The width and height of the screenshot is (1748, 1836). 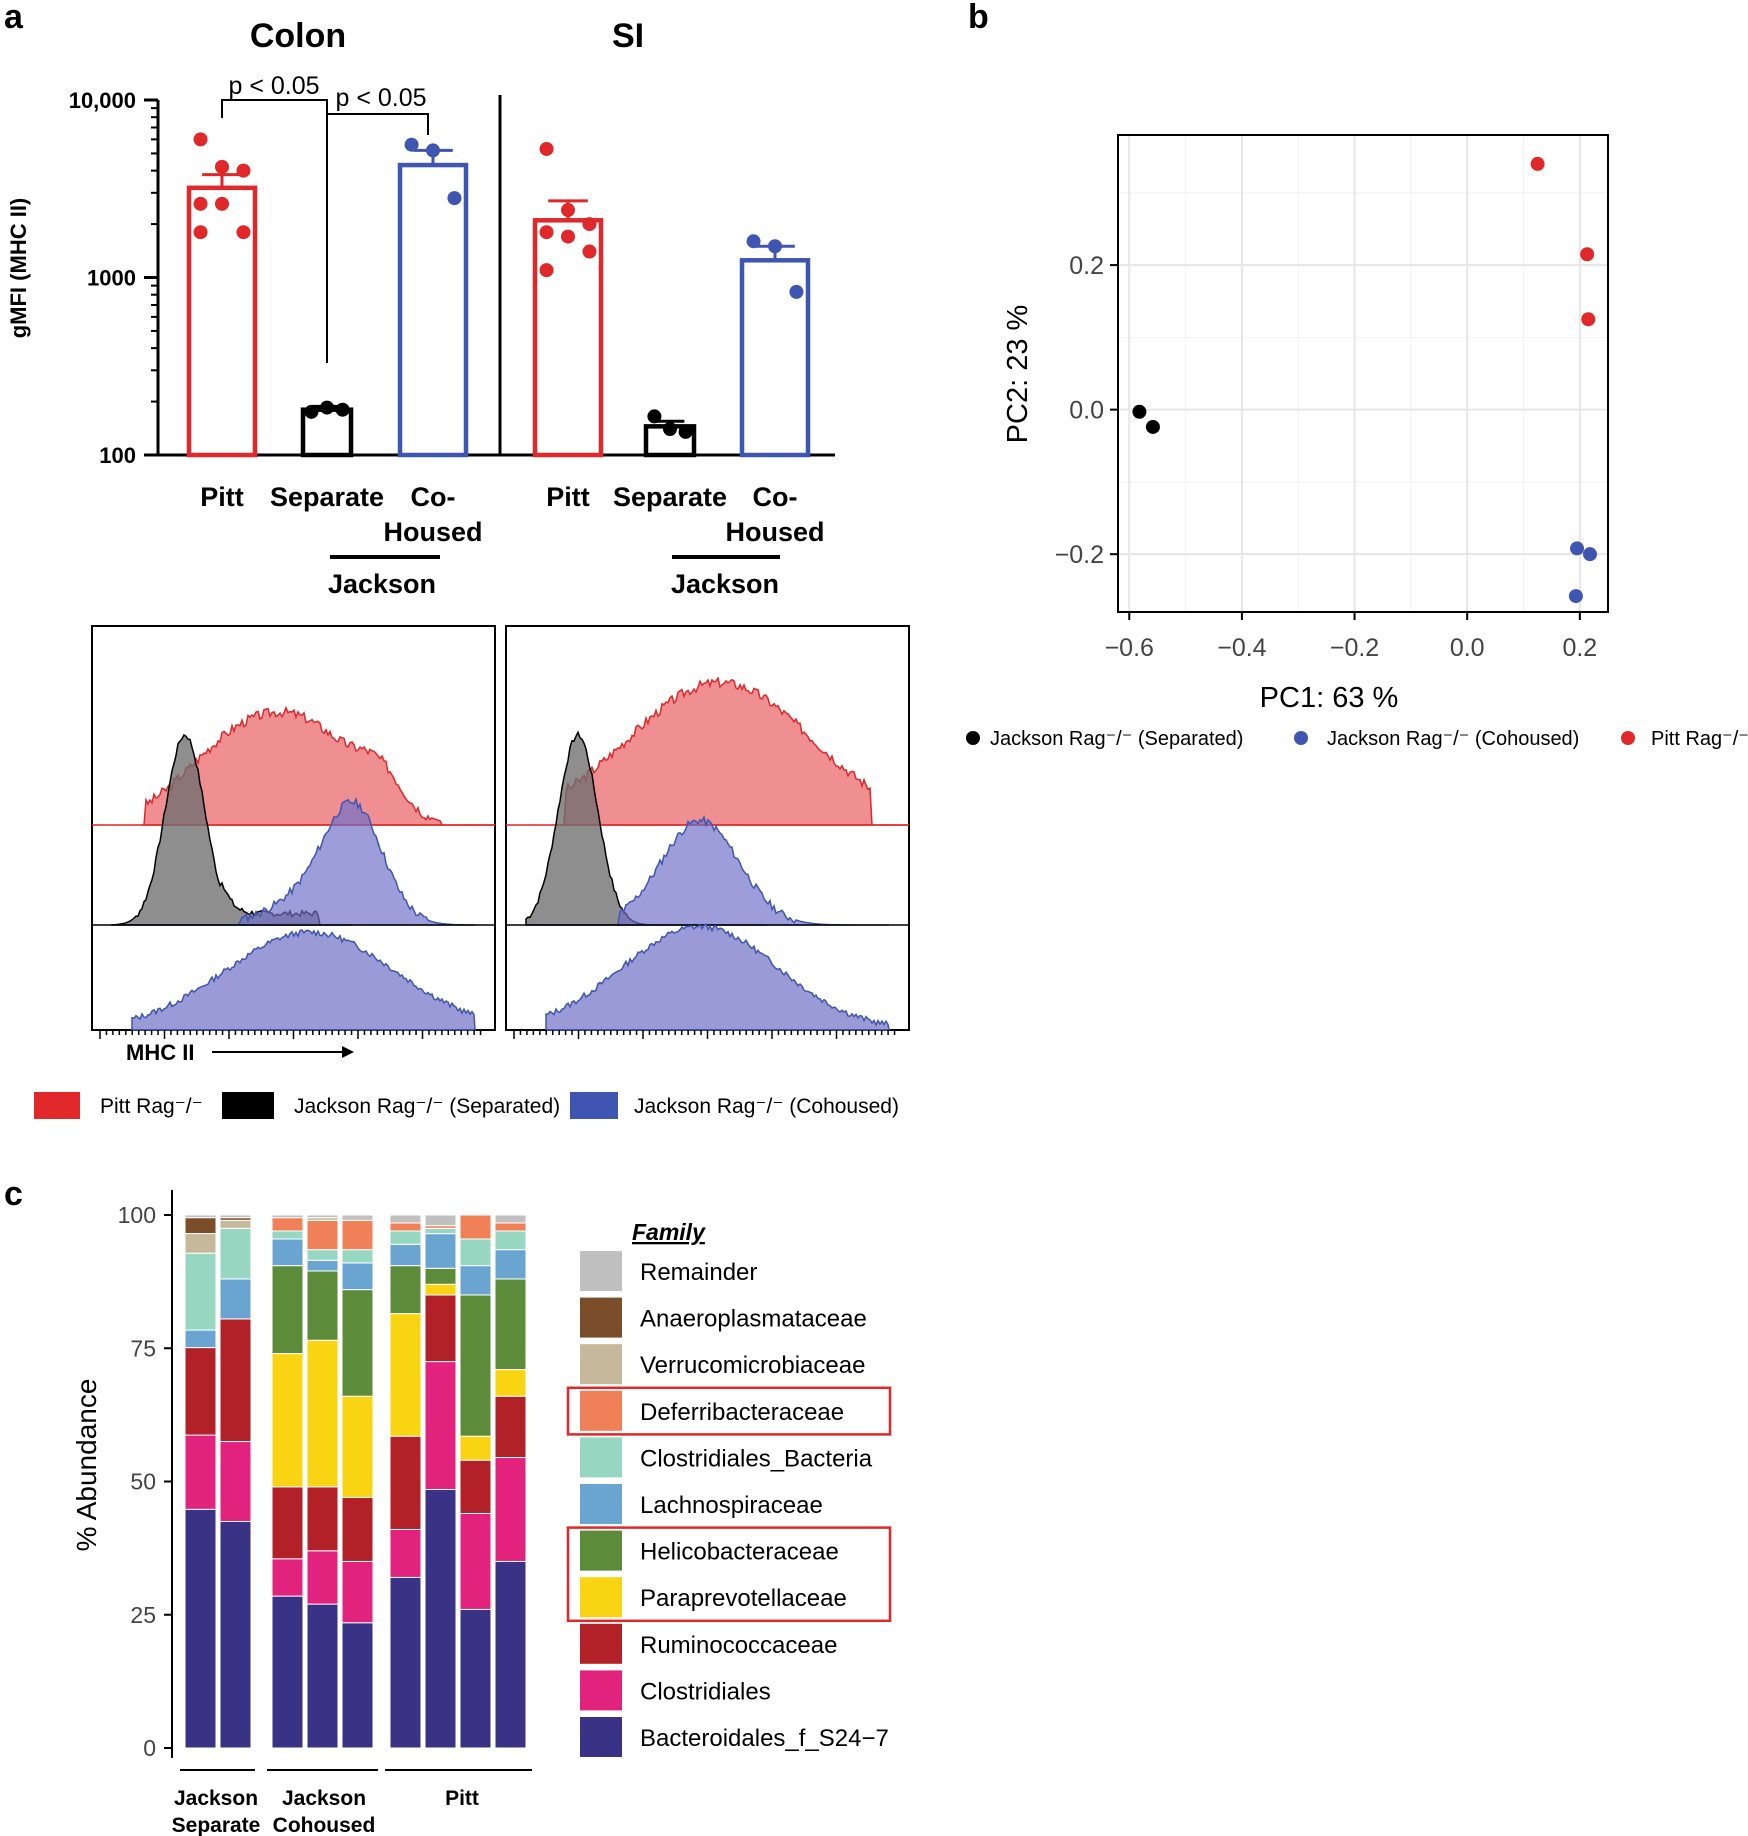 I want to click on panel-label-b: b, so click(x=978, y=18).